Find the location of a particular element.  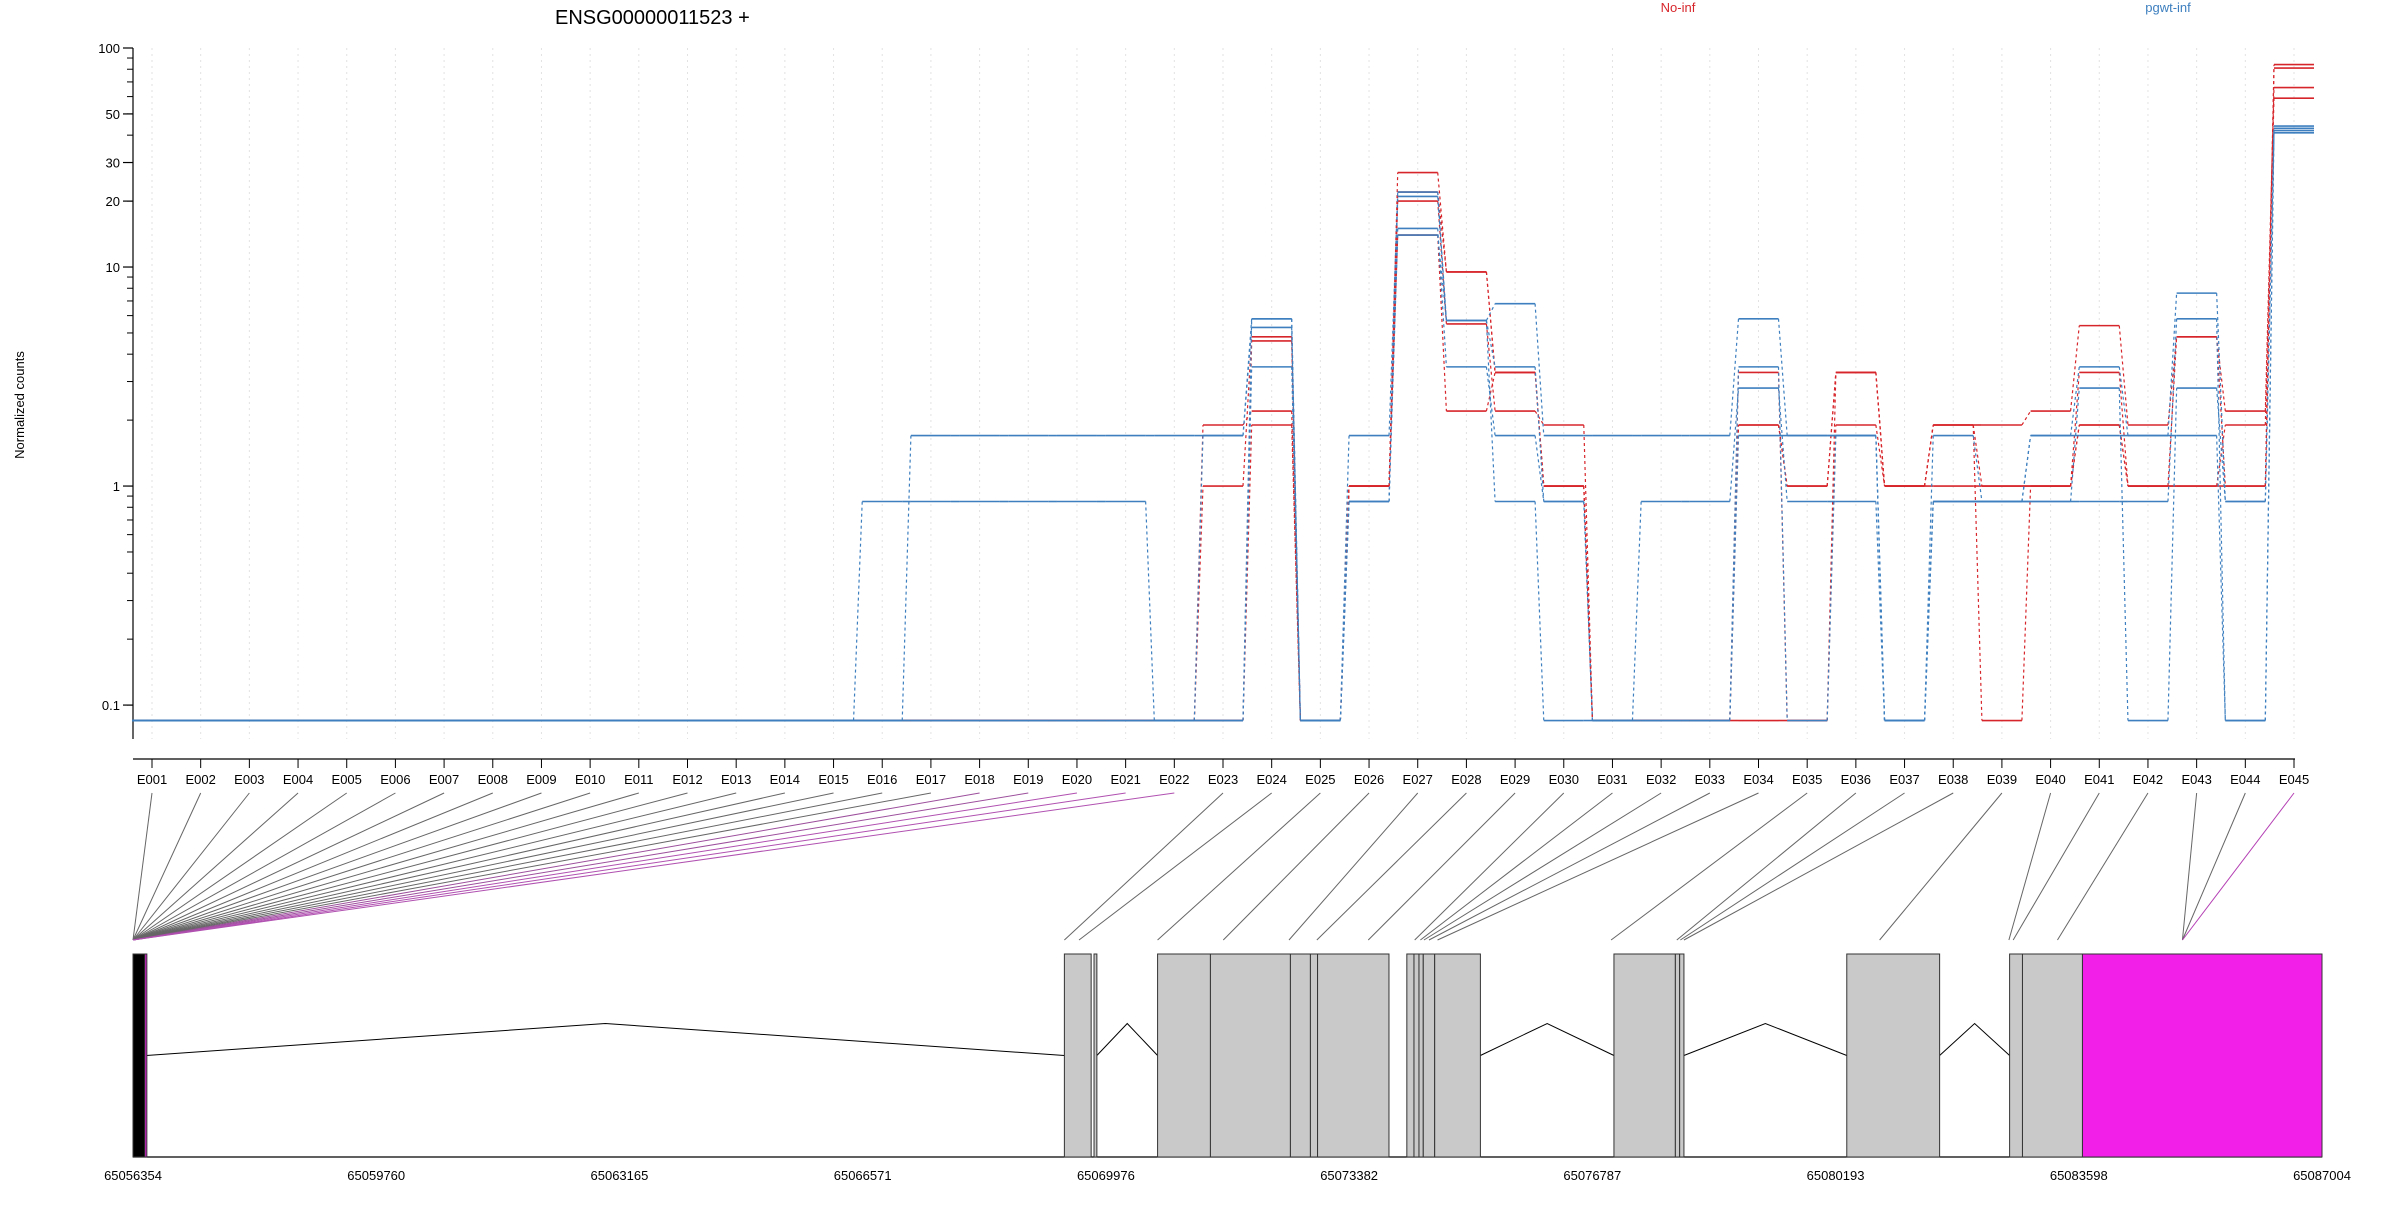

x-tick-label: E020 is located at coordinates (1077, 779).